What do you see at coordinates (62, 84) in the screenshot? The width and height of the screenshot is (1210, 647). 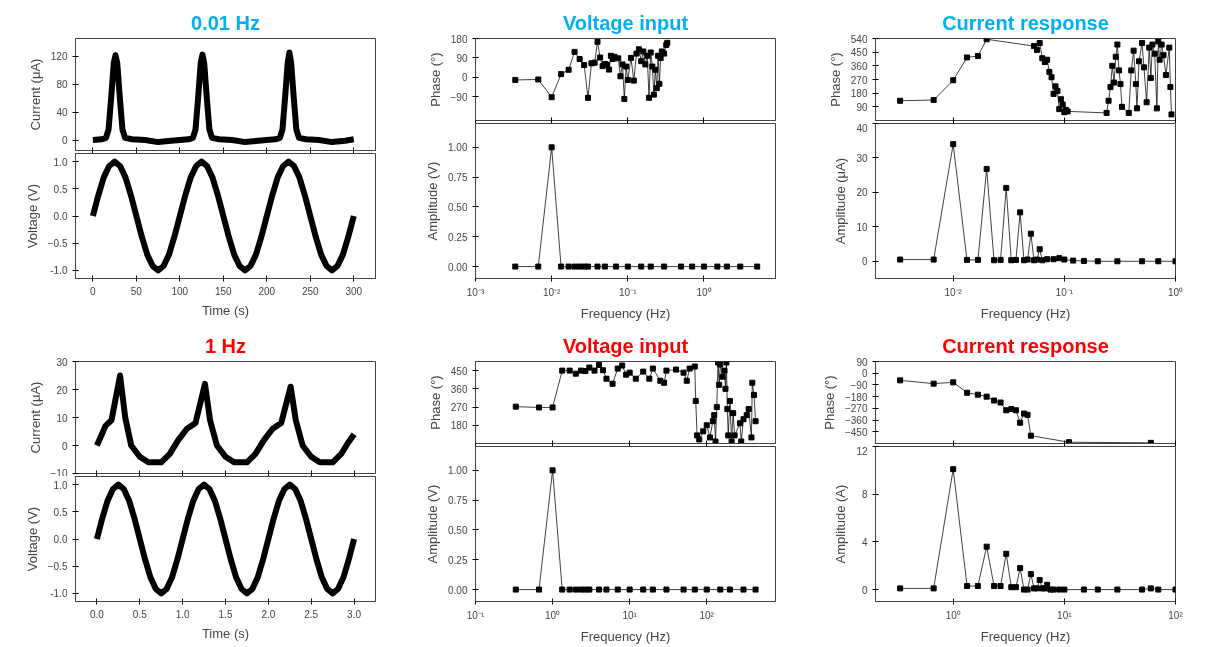 I see `y-tick-label: 80` at bounding box center [62, 84].